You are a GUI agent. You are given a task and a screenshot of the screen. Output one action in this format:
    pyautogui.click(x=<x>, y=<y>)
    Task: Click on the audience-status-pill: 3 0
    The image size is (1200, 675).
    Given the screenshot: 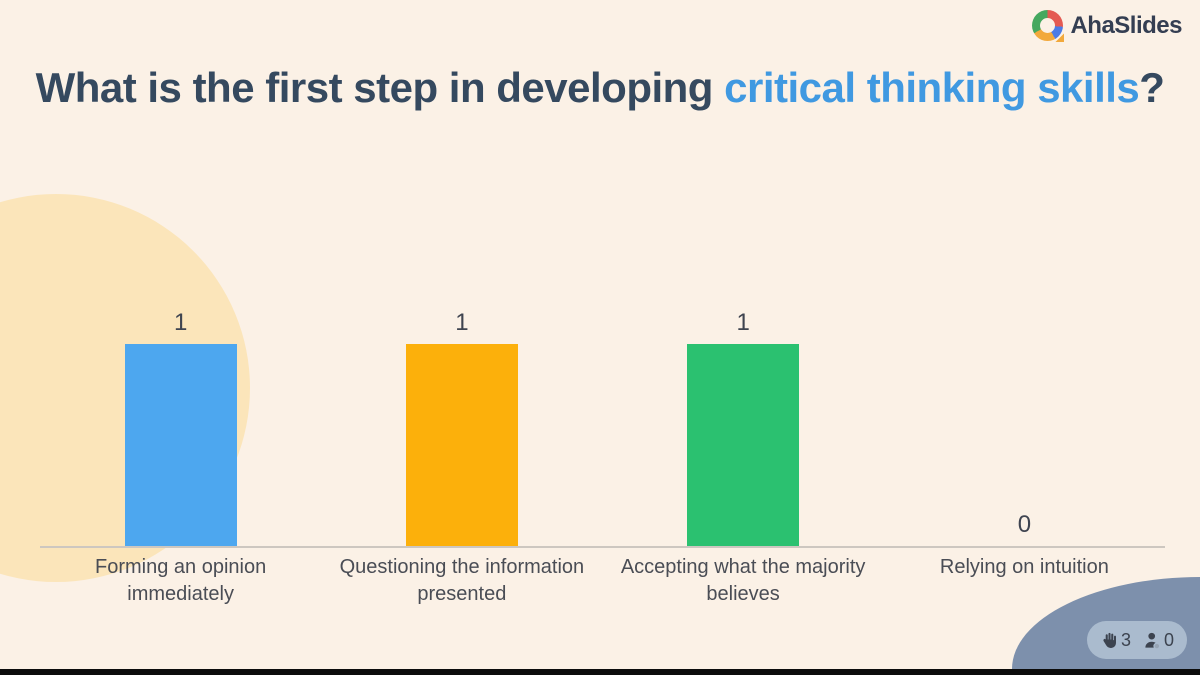 What is the action you would take?
    pyautogui.click(x=1136, y=640)
    